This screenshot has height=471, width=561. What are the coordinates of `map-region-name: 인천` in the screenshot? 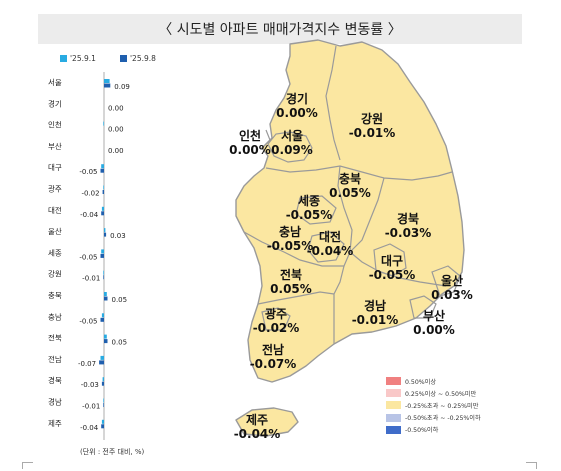 It's located at (250, 135).